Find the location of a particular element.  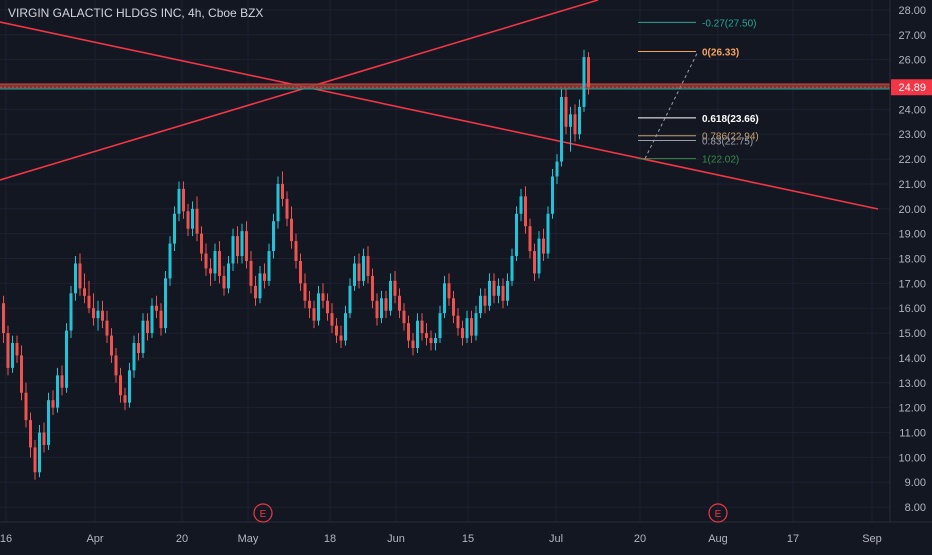

price-tick-label: 24.00 is located at coordinates (912, 110).